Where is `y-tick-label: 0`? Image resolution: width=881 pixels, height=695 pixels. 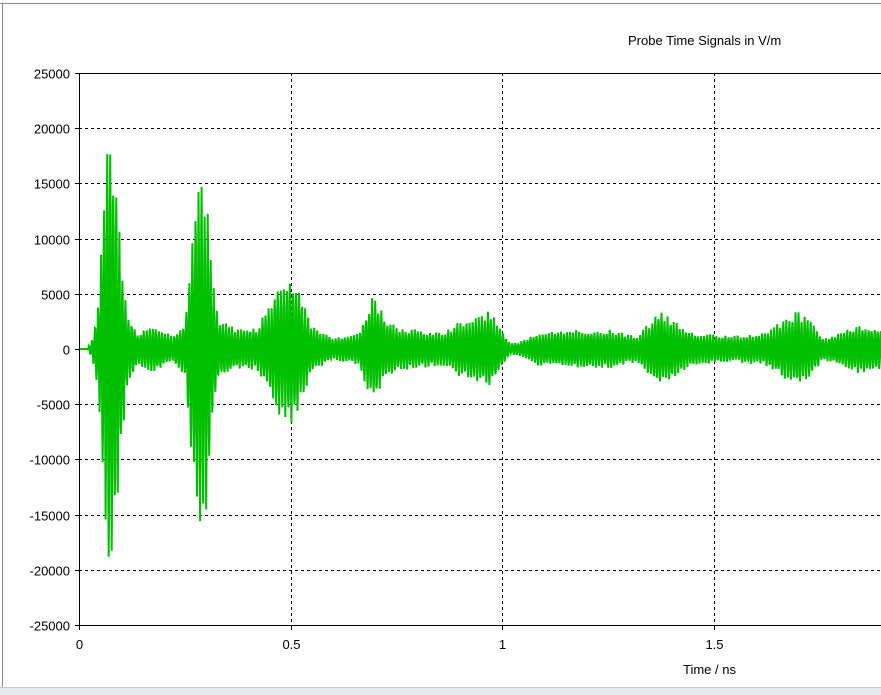 y-tick-label: 0 is located at coordinates (66, 350).